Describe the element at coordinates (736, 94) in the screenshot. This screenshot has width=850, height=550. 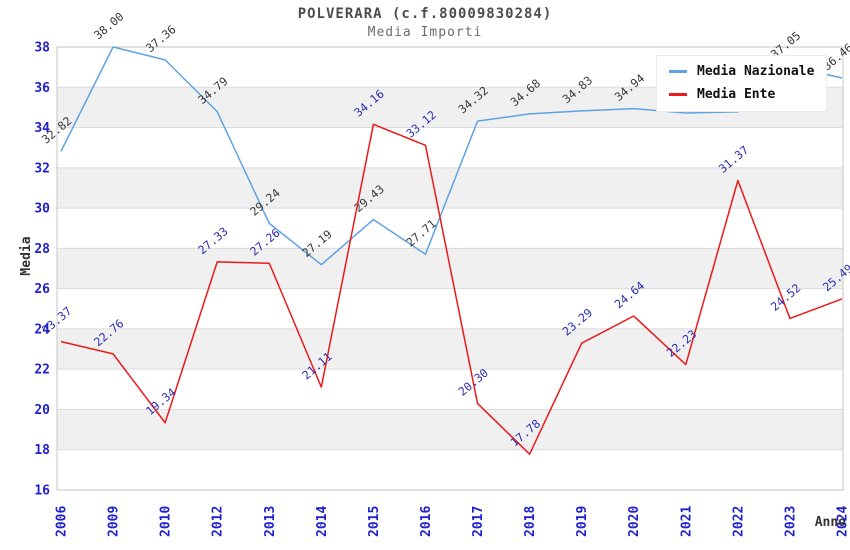
I see `legend-label: Media Ente` at that location.